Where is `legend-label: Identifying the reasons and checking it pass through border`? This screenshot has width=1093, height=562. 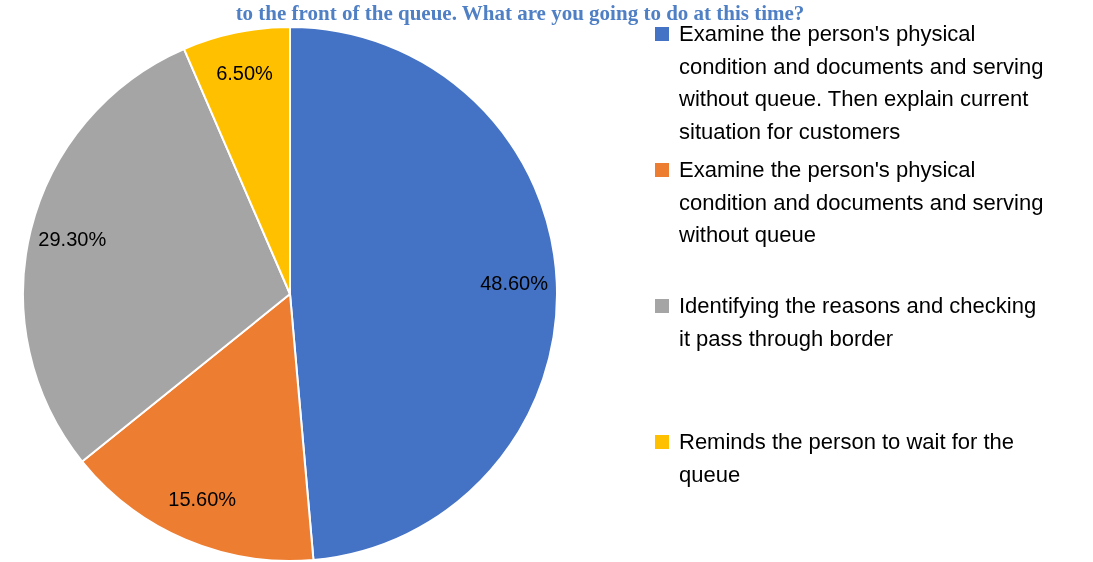
legend-label: Identifying the reasons and checking it pass through border is located at coordinates (858, 322).